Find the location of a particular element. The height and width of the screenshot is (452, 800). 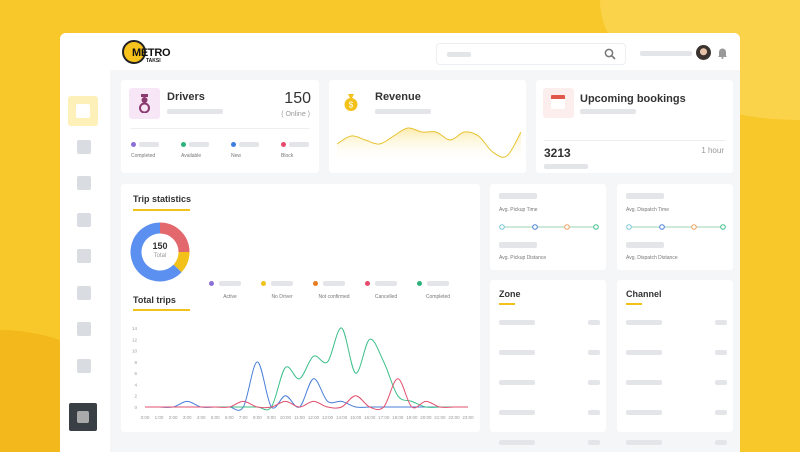

x-tick-label: 5:00 is located at coordinates (215, 417).